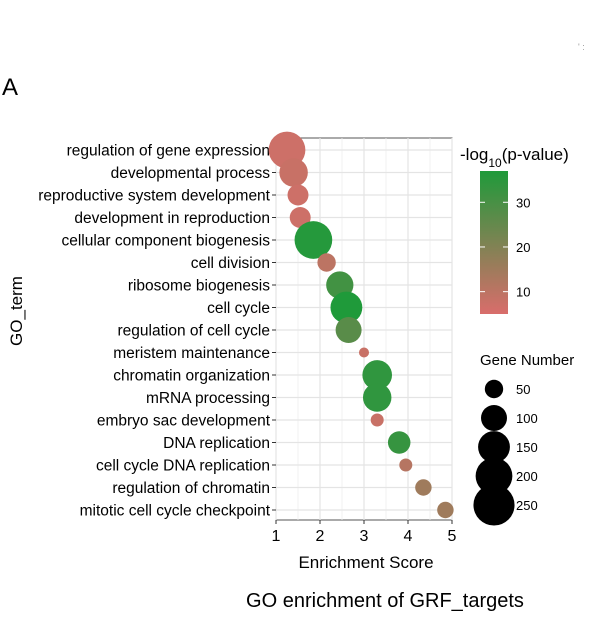  Describe the element at coordinates (191, 173) in the screenshot. I see `y-tick-label: developmental process` at that location.